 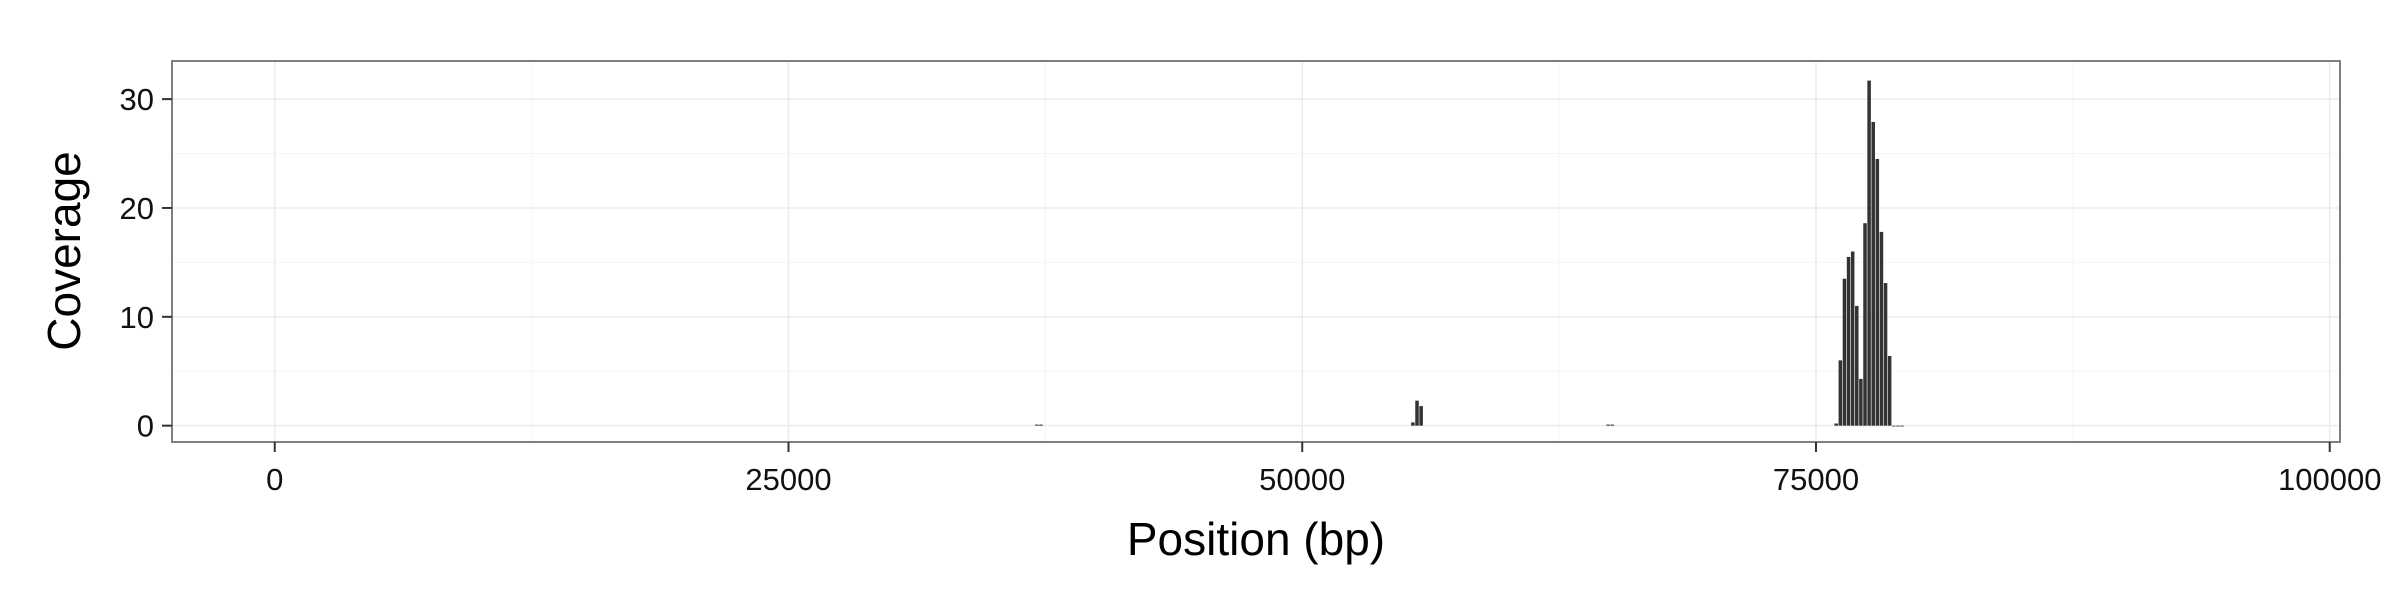 What do you see at coordinates (64, 250) in the screenshot?
I see `y-axis-title: Coverage` at bounding box center [64, 250].